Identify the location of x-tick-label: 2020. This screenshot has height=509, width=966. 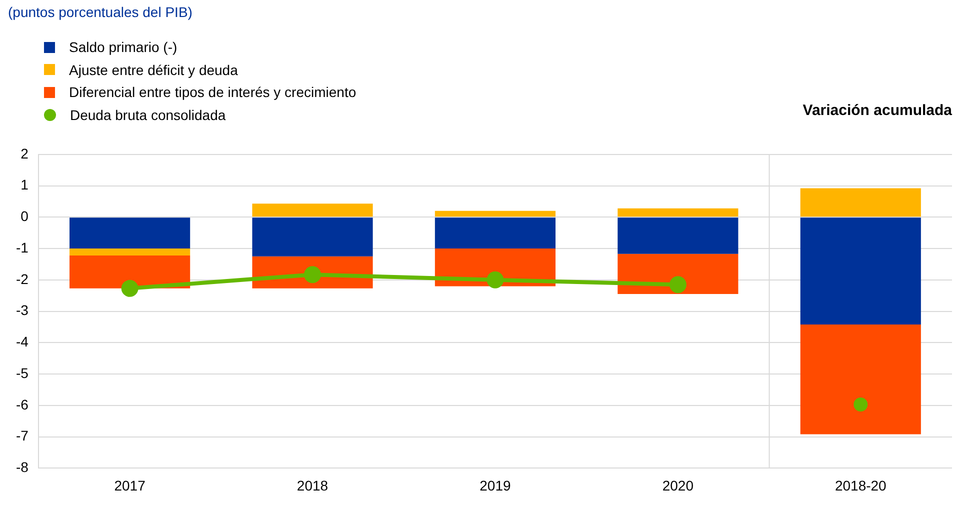
(678, 485).